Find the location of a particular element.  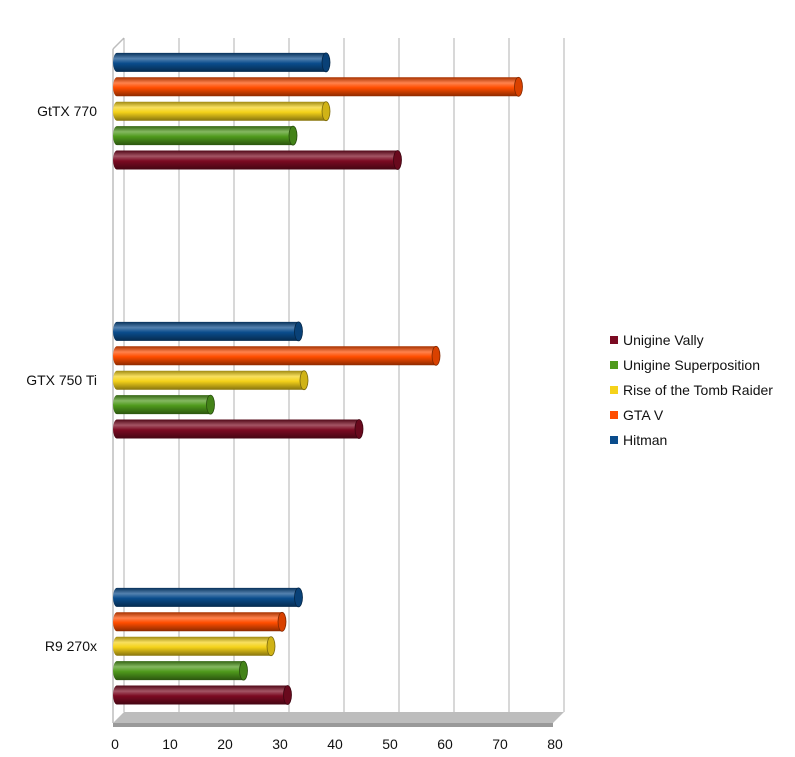

x-tick-label: 60 is located at coordinates (445, 744).